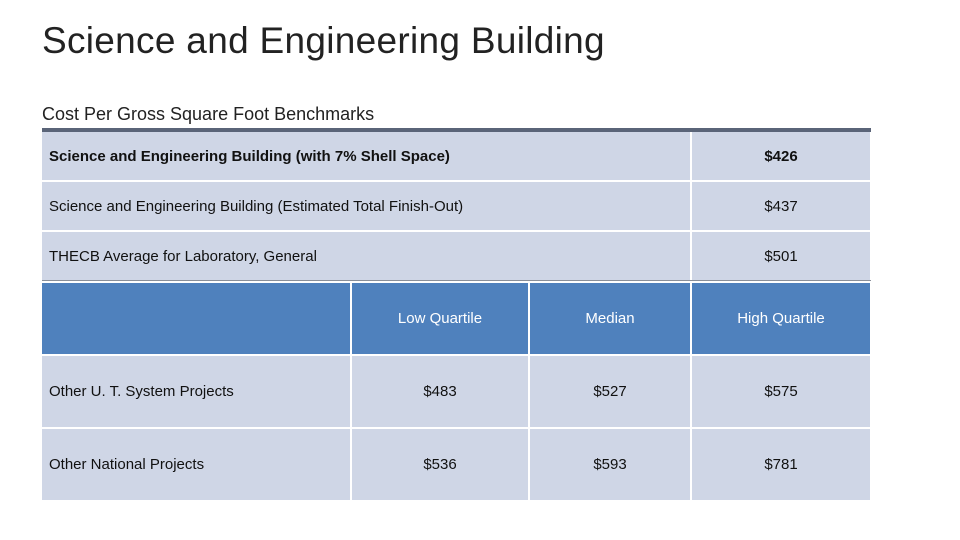  What do you see at coordinates (781, 318) in the screenshot?
I see `column-header: High Quartile` at bounding box center [781, 318].